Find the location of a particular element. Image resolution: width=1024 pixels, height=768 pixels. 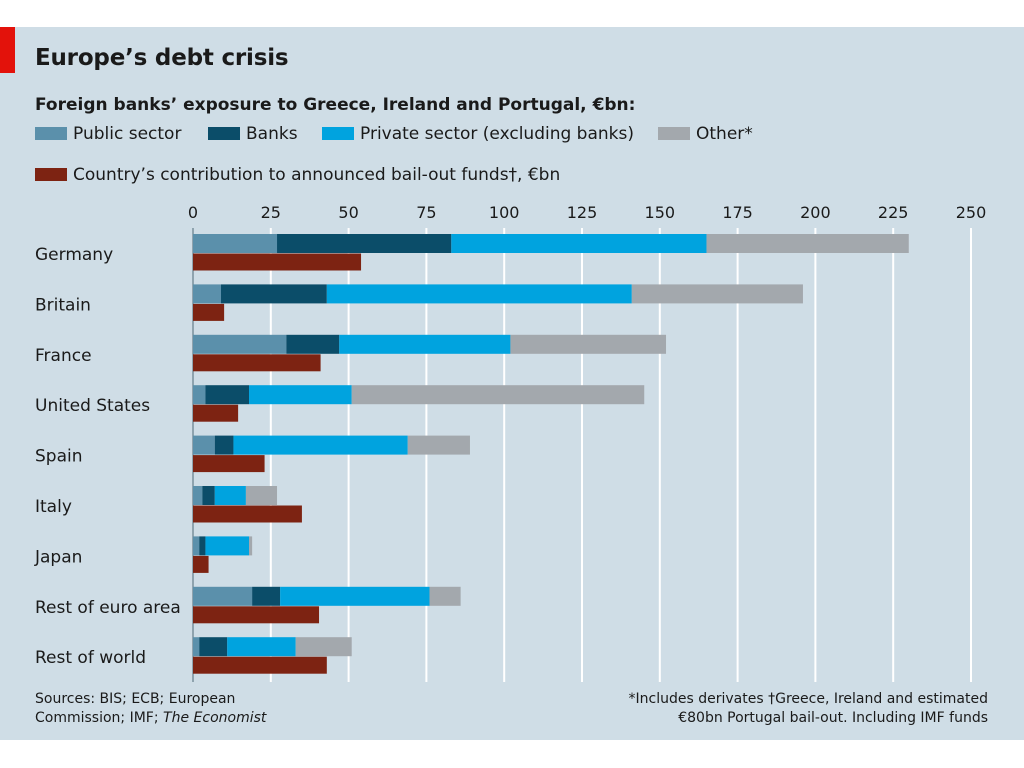

x-tick-label-0: 0 is located at coordinates (193, 212).